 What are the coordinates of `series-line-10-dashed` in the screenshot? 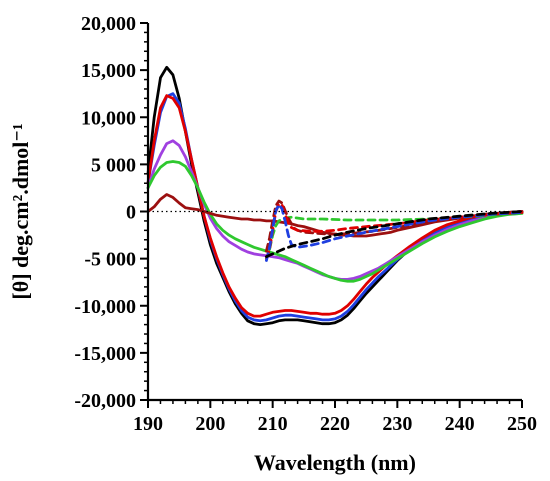 It's located at (394, 232).